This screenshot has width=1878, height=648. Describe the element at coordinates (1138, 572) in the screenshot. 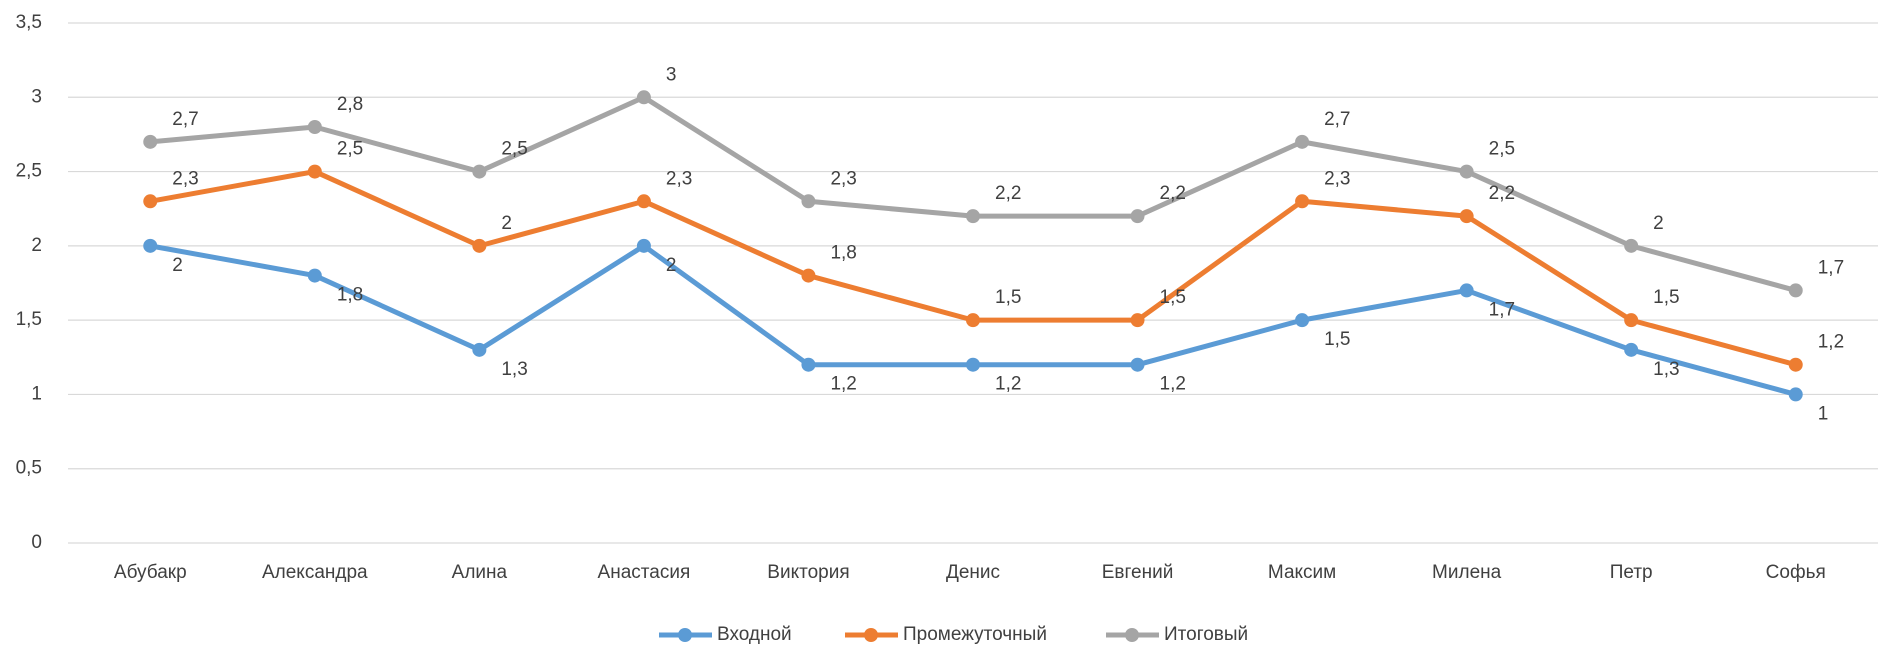

I see `x-tick-label: Евгений` at that location.